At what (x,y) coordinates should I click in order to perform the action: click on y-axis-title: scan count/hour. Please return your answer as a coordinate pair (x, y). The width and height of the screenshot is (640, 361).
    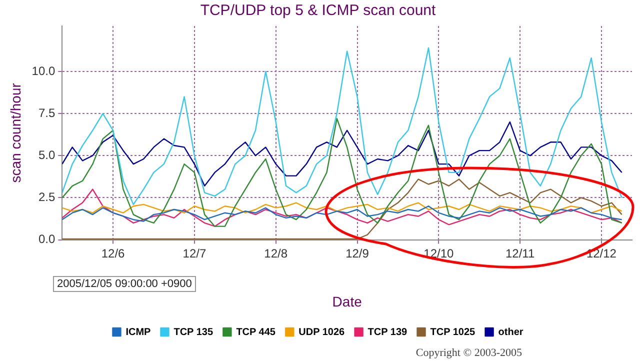
    Looking at the image, I should click on (15, 132).